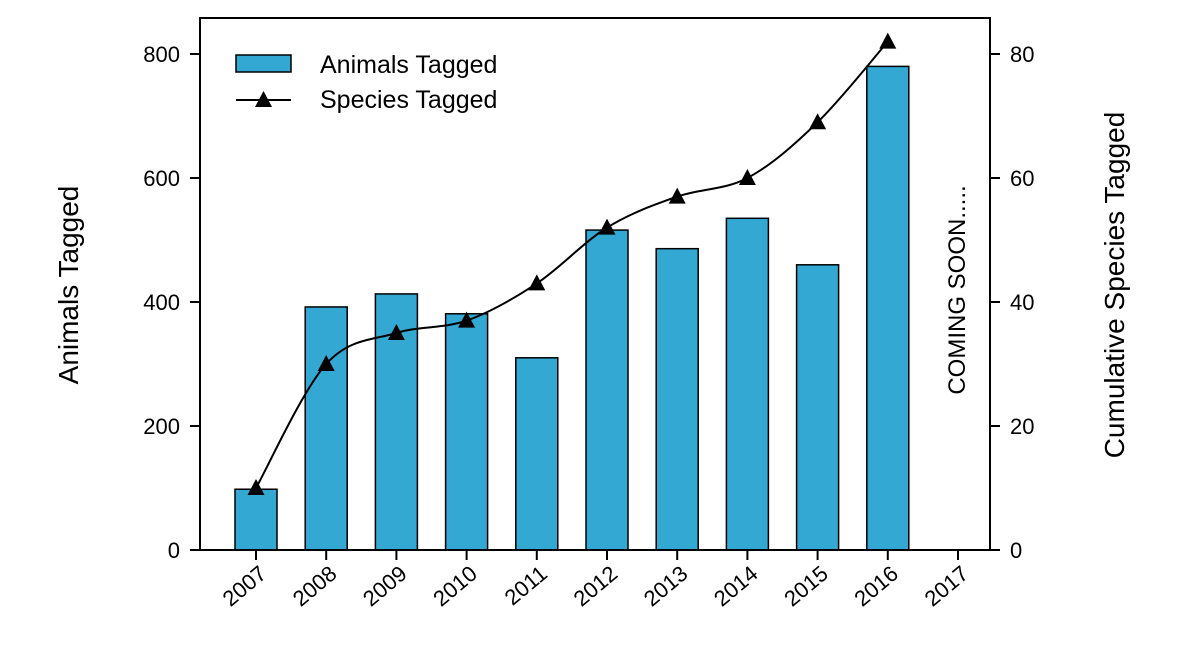  I want to click on bar-2007, so click(256, 519).